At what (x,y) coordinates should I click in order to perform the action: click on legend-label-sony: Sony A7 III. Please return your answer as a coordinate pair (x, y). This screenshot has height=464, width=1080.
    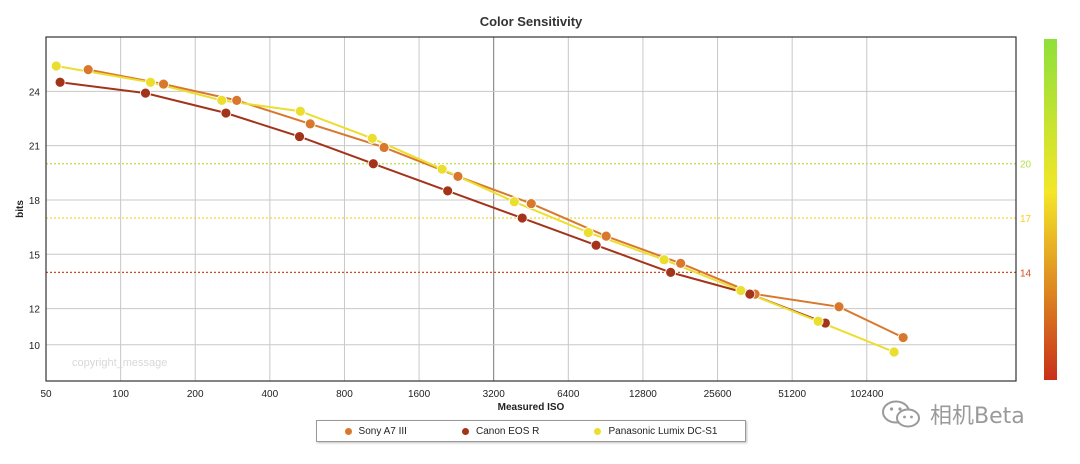
    Looking at the image, I should click on (382, 431).